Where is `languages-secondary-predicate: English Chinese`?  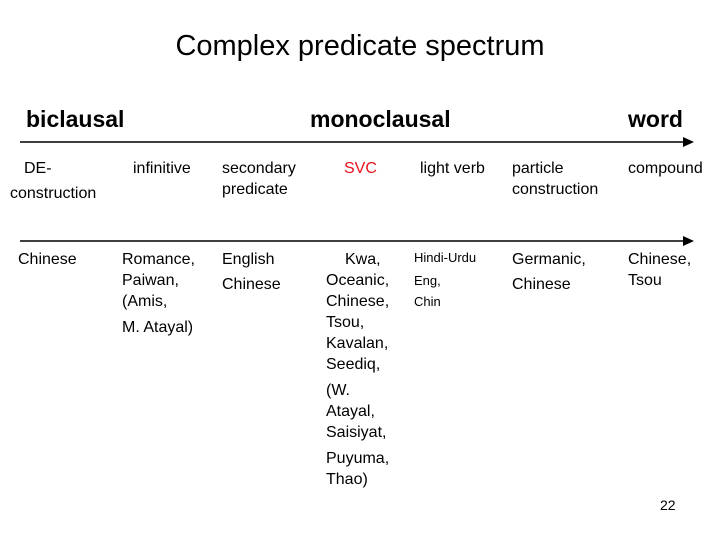 languages-secondary-predicate: English Chinese is located at coordinates (251, 272).